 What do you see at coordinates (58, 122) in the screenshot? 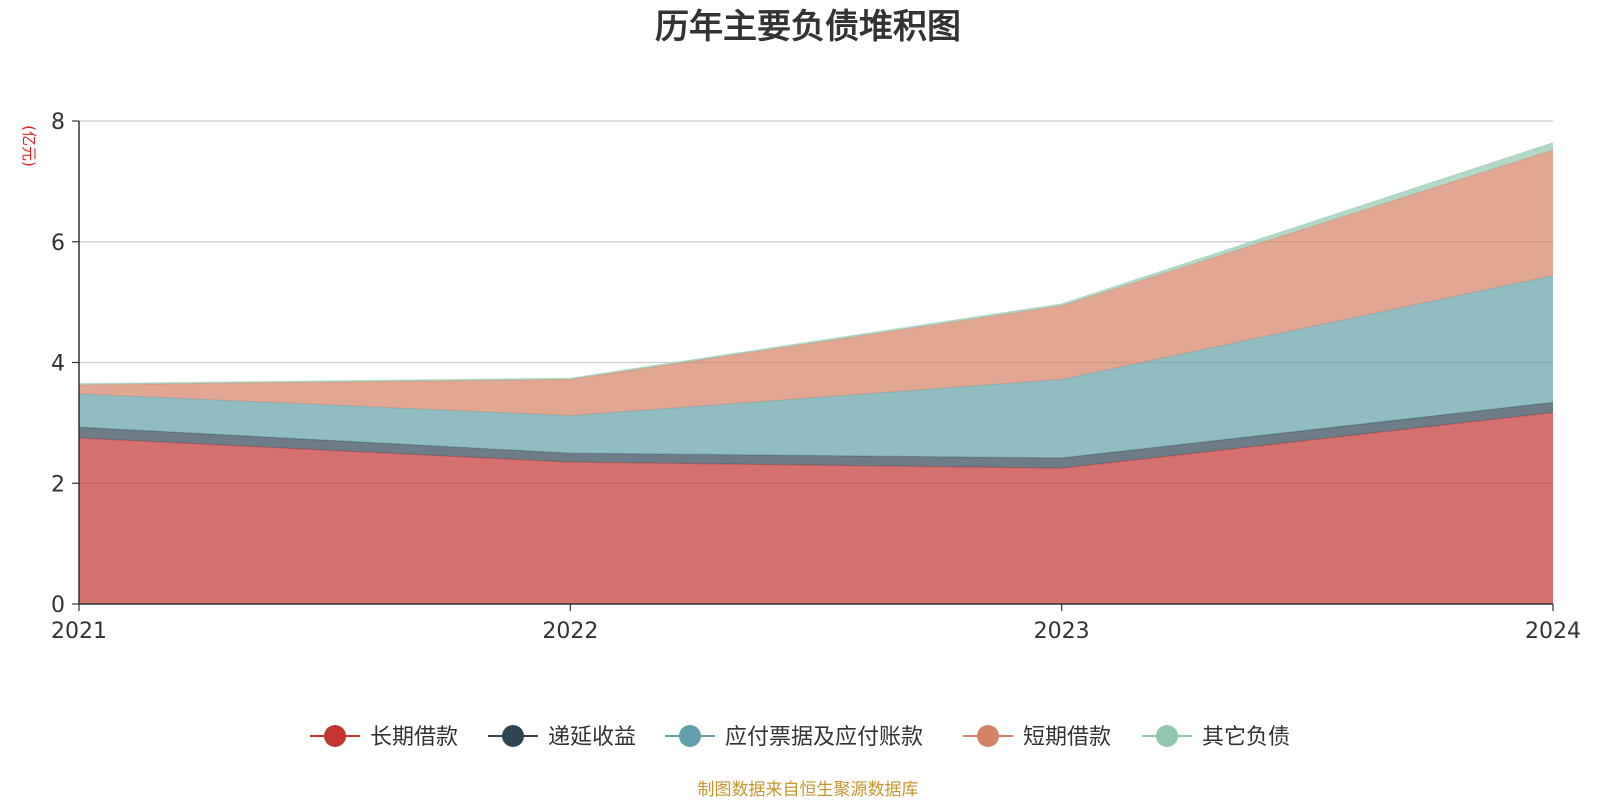
I see `y-tick-label: 8` at bounding box center [58, 122].